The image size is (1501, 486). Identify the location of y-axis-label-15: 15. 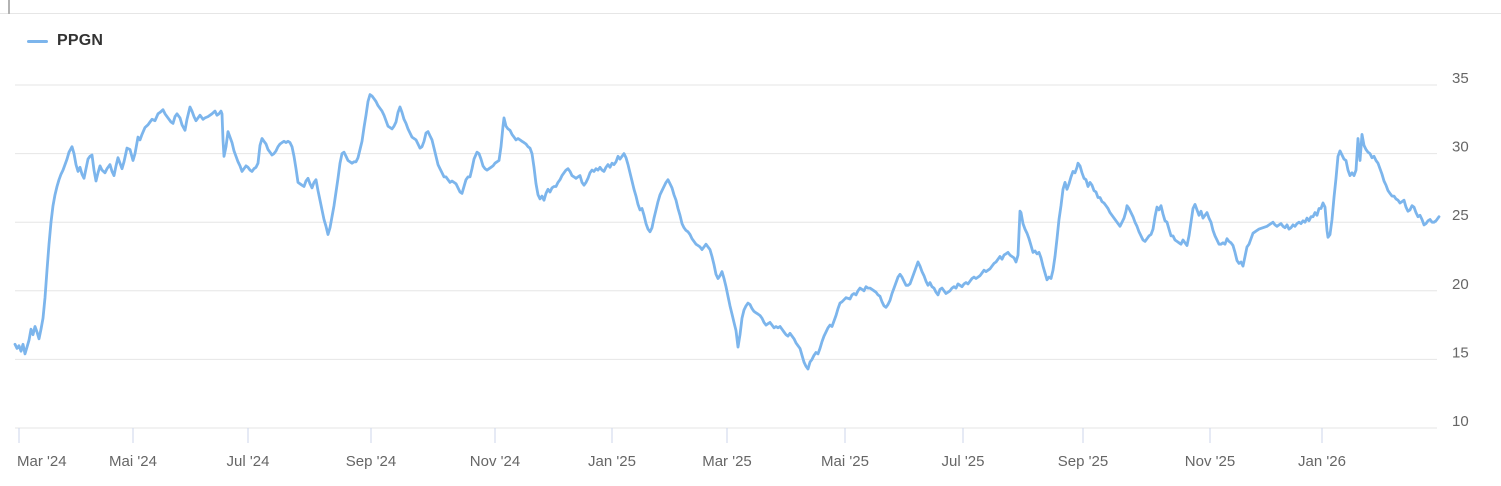
(1460, 352).